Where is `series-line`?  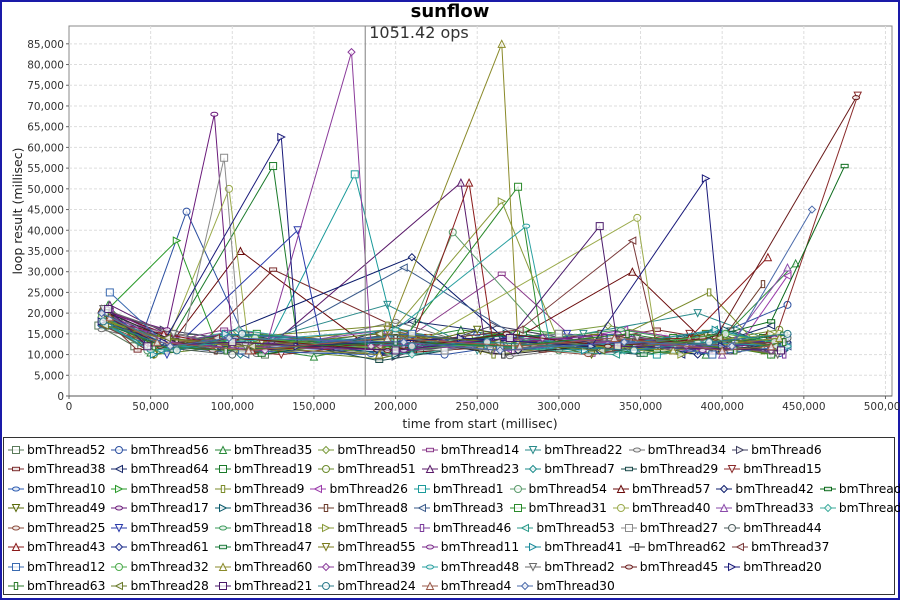
series-line is located at coordinates (439, 338).